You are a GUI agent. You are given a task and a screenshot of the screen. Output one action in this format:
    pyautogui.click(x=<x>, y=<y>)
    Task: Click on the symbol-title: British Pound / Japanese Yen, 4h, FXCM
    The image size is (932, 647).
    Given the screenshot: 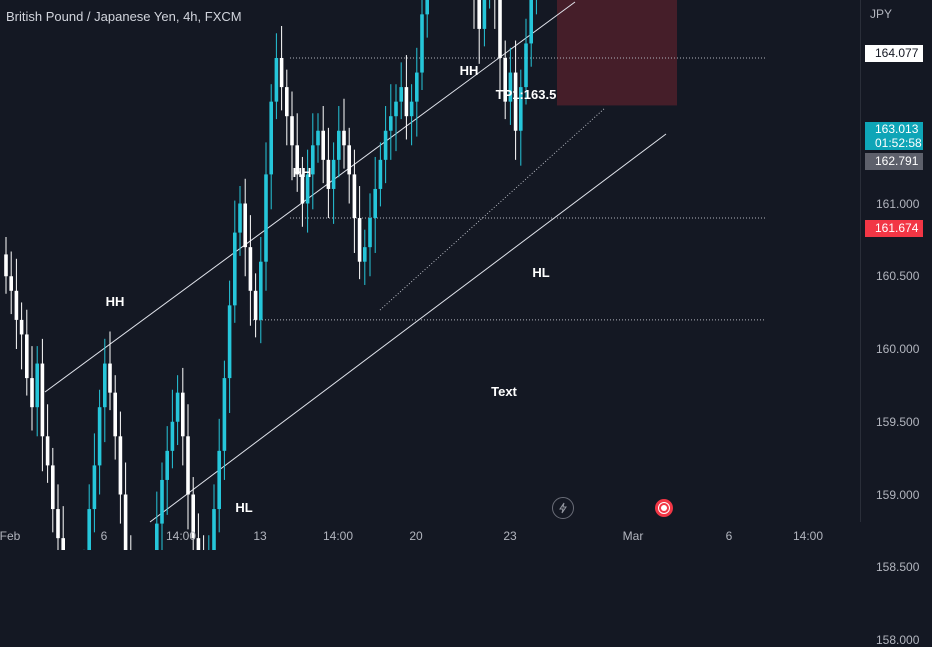 What is the action you would take?
    pyautogui.click(x=124, y=16)
    